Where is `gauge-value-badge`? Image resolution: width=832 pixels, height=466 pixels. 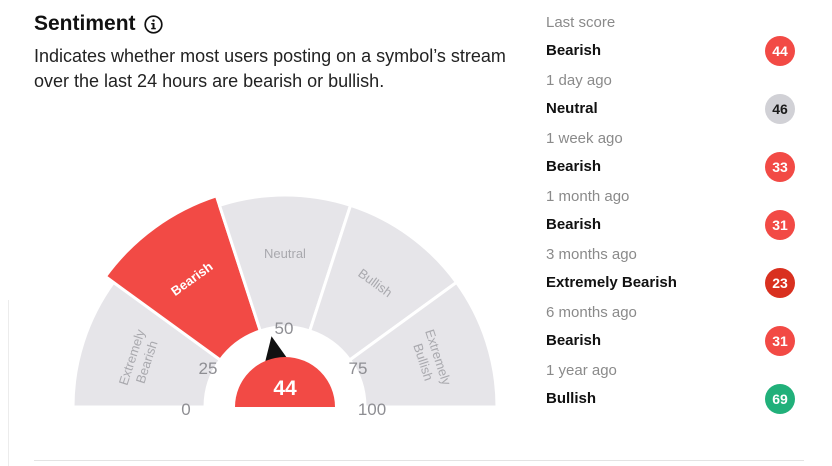
gauge-value-badge is located at coordinates (285, 382).